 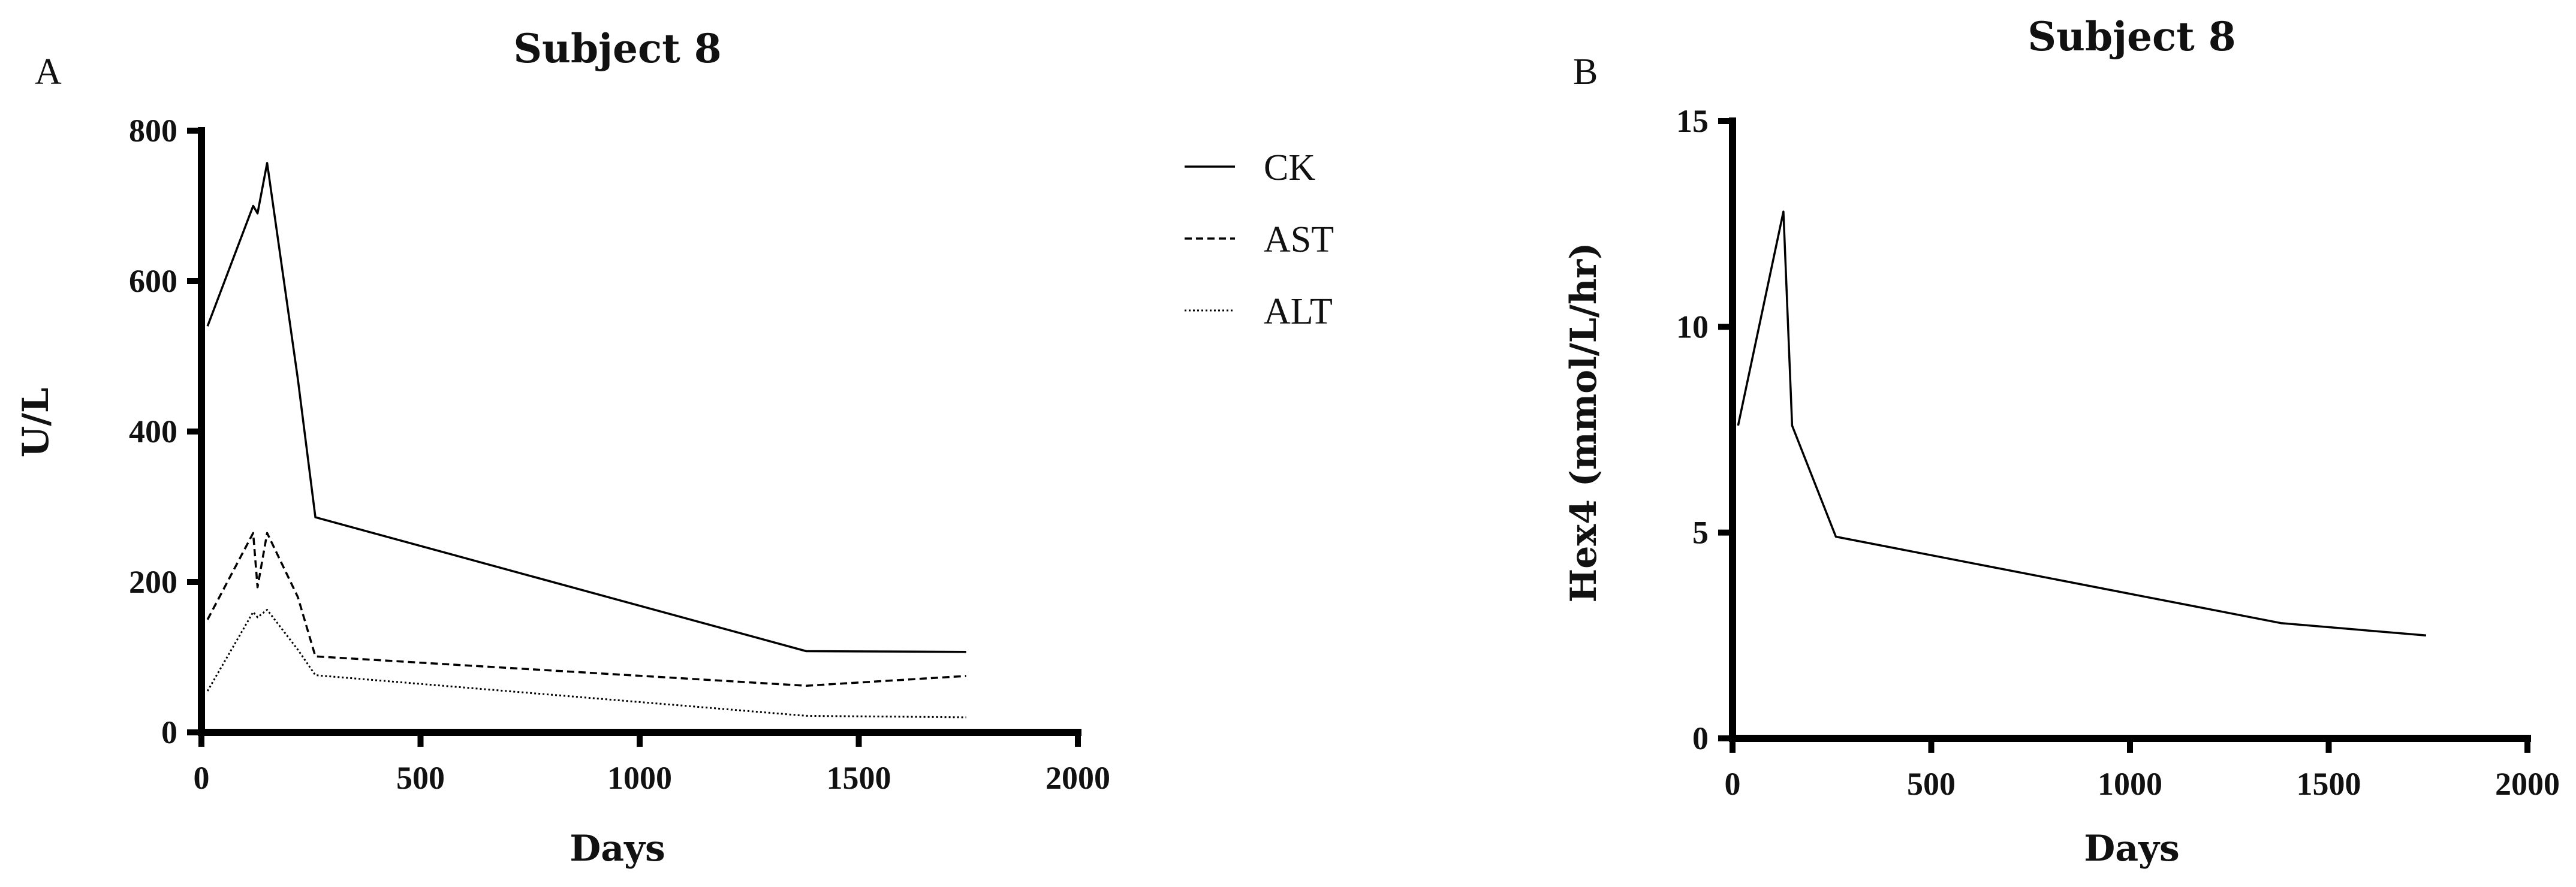 What do you see at coordinates (202, 778) in the screenshot?
I see `panel-a-x-tick-label: 0` at bounding box center [202, 778].